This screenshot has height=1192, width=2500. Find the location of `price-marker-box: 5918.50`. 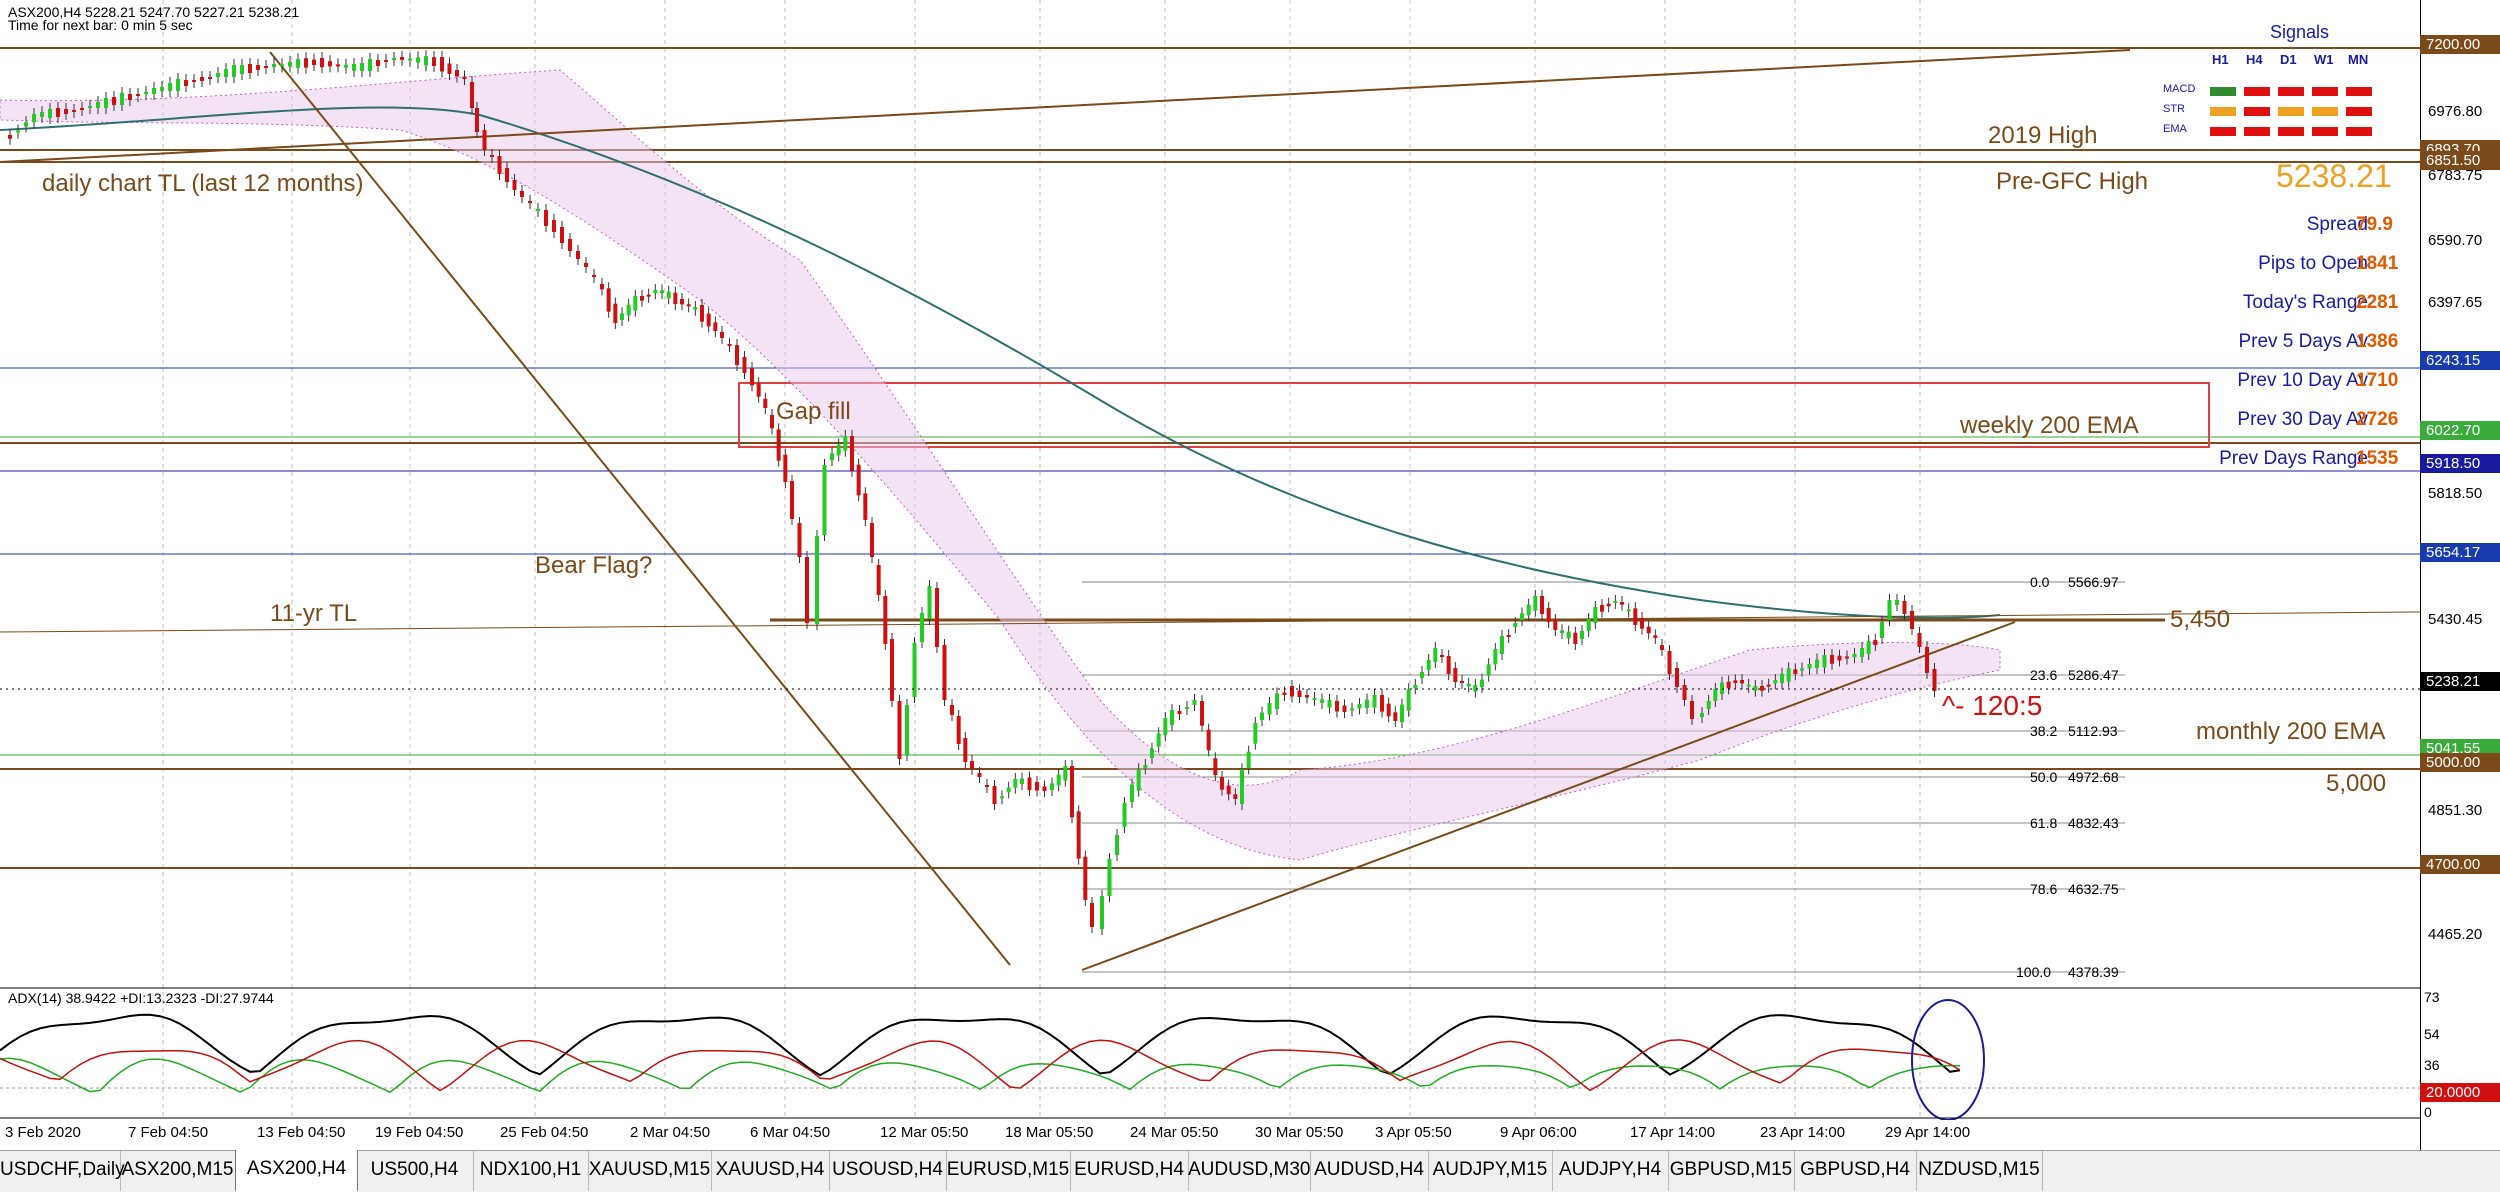

price-marker-box: 5918.50 is located at coordinates (2460, 463).